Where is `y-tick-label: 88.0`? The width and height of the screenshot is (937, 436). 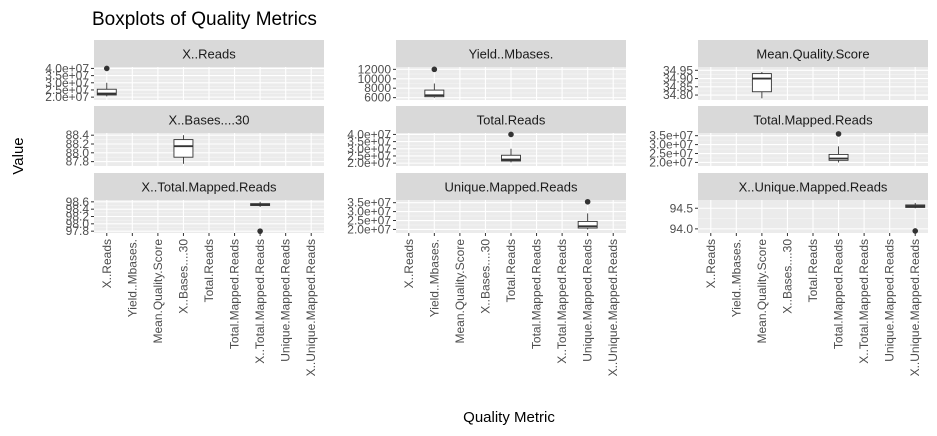 y-tick-label: 88.0 is located at coordinates (78, 153).